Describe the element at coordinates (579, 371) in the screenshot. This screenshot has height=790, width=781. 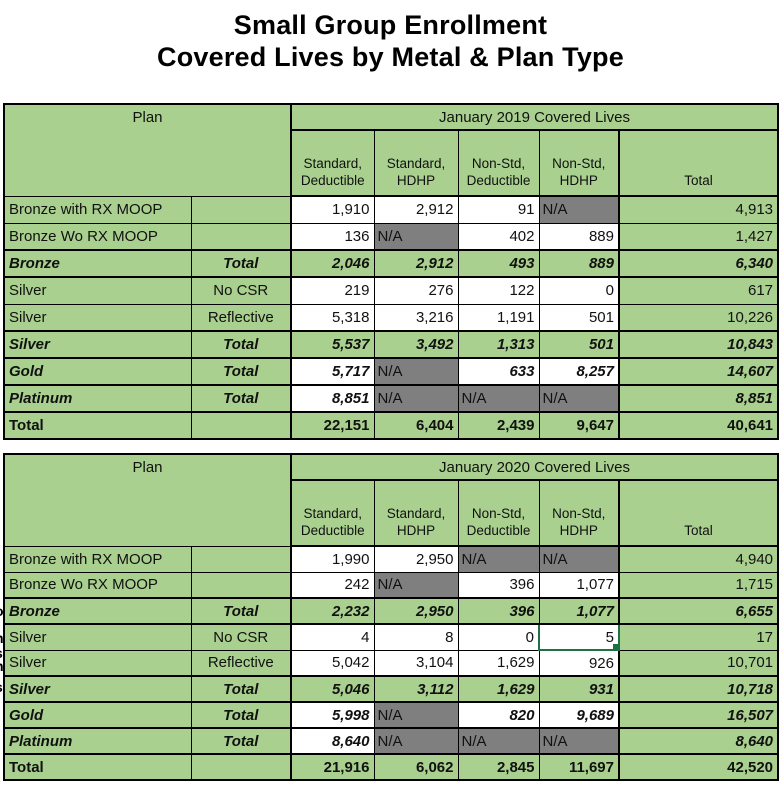
I see `value-cell: 8,257` at that location.